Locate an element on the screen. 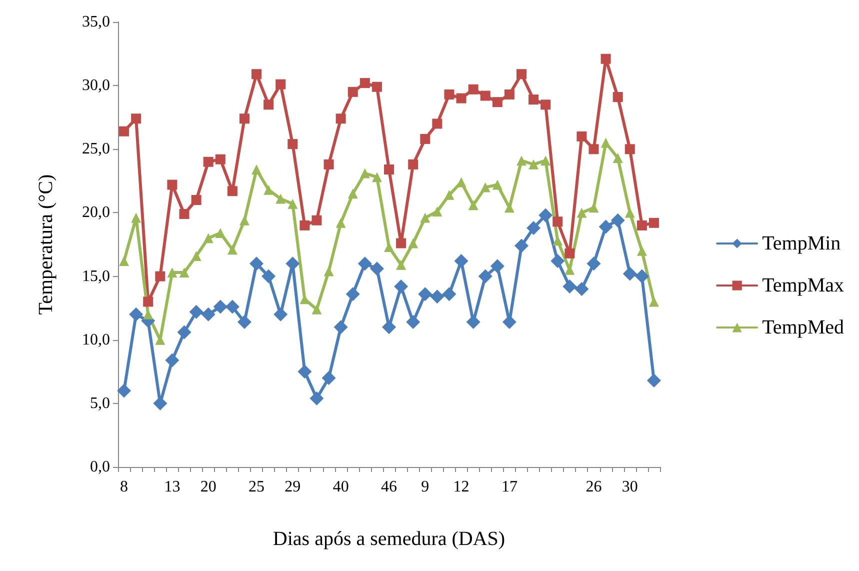 This screenshot has height=571, width=859. x-tick-label: 12 is located at coordinates (461, 487).